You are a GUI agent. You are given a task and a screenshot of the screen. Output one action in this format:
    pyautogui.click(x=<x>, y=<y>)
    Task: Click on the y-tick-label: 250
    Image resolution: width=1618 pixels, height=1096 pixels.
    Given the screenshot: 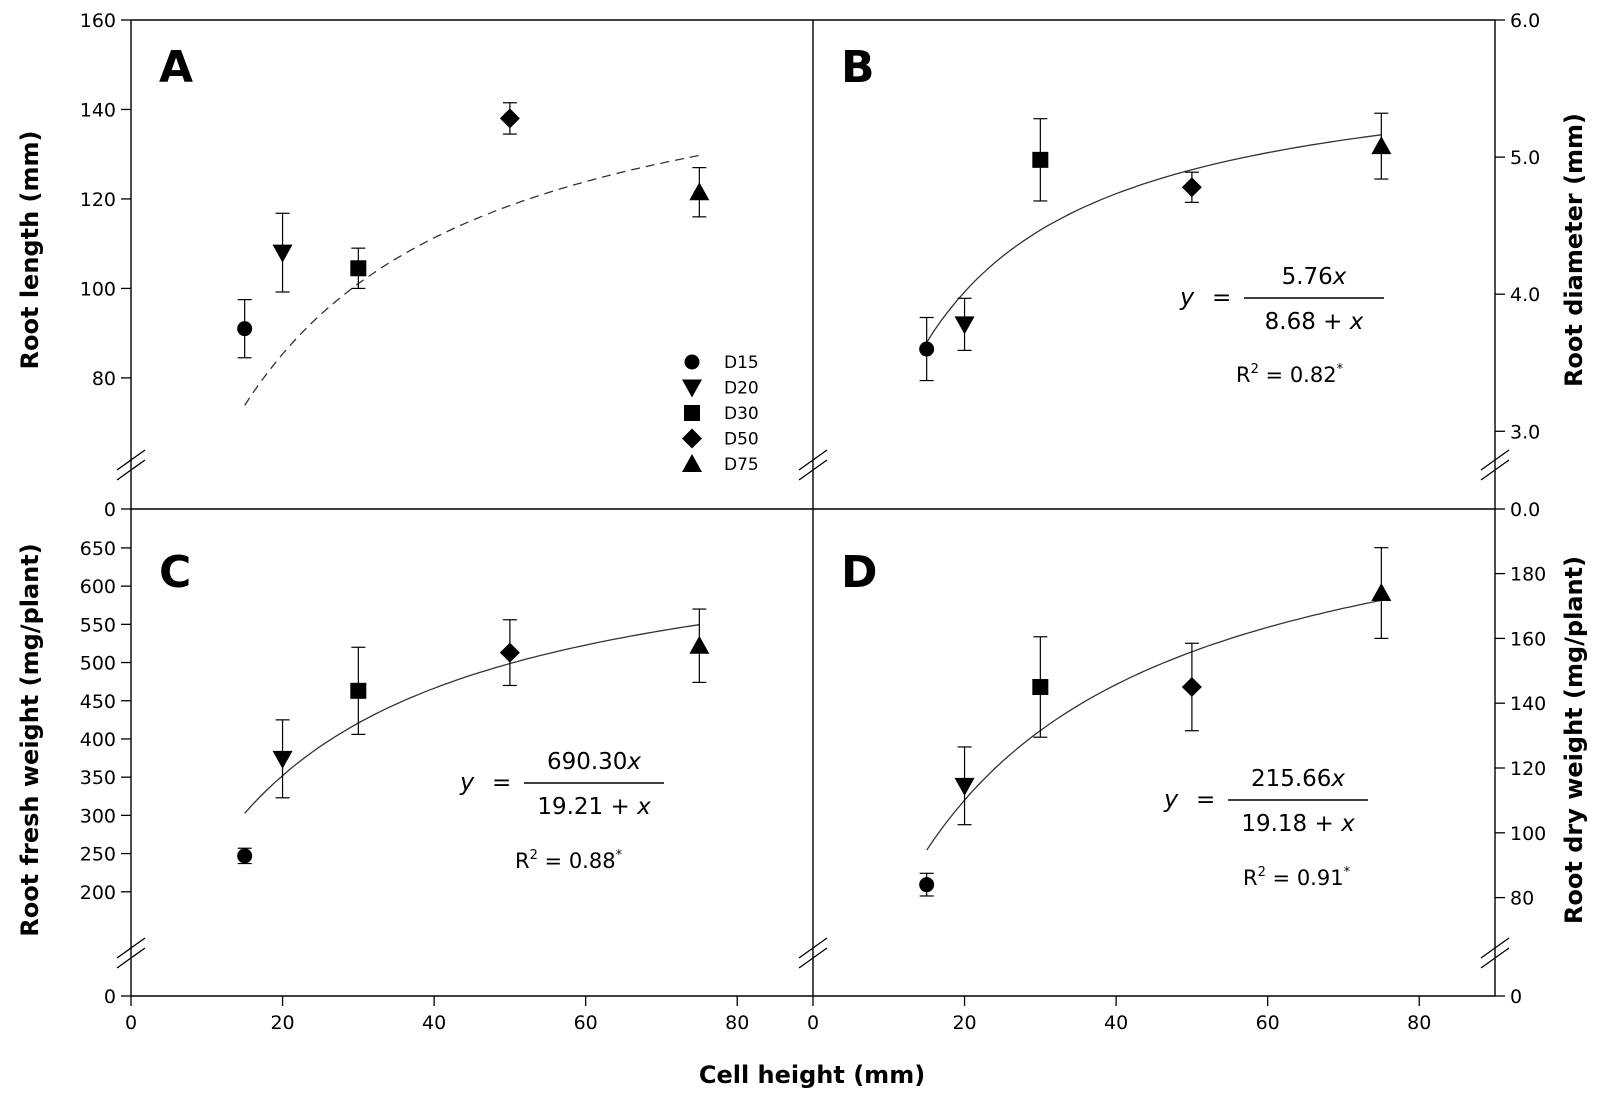 What is the action you would take?
    pyautogui.click(x=98, y=855)
    